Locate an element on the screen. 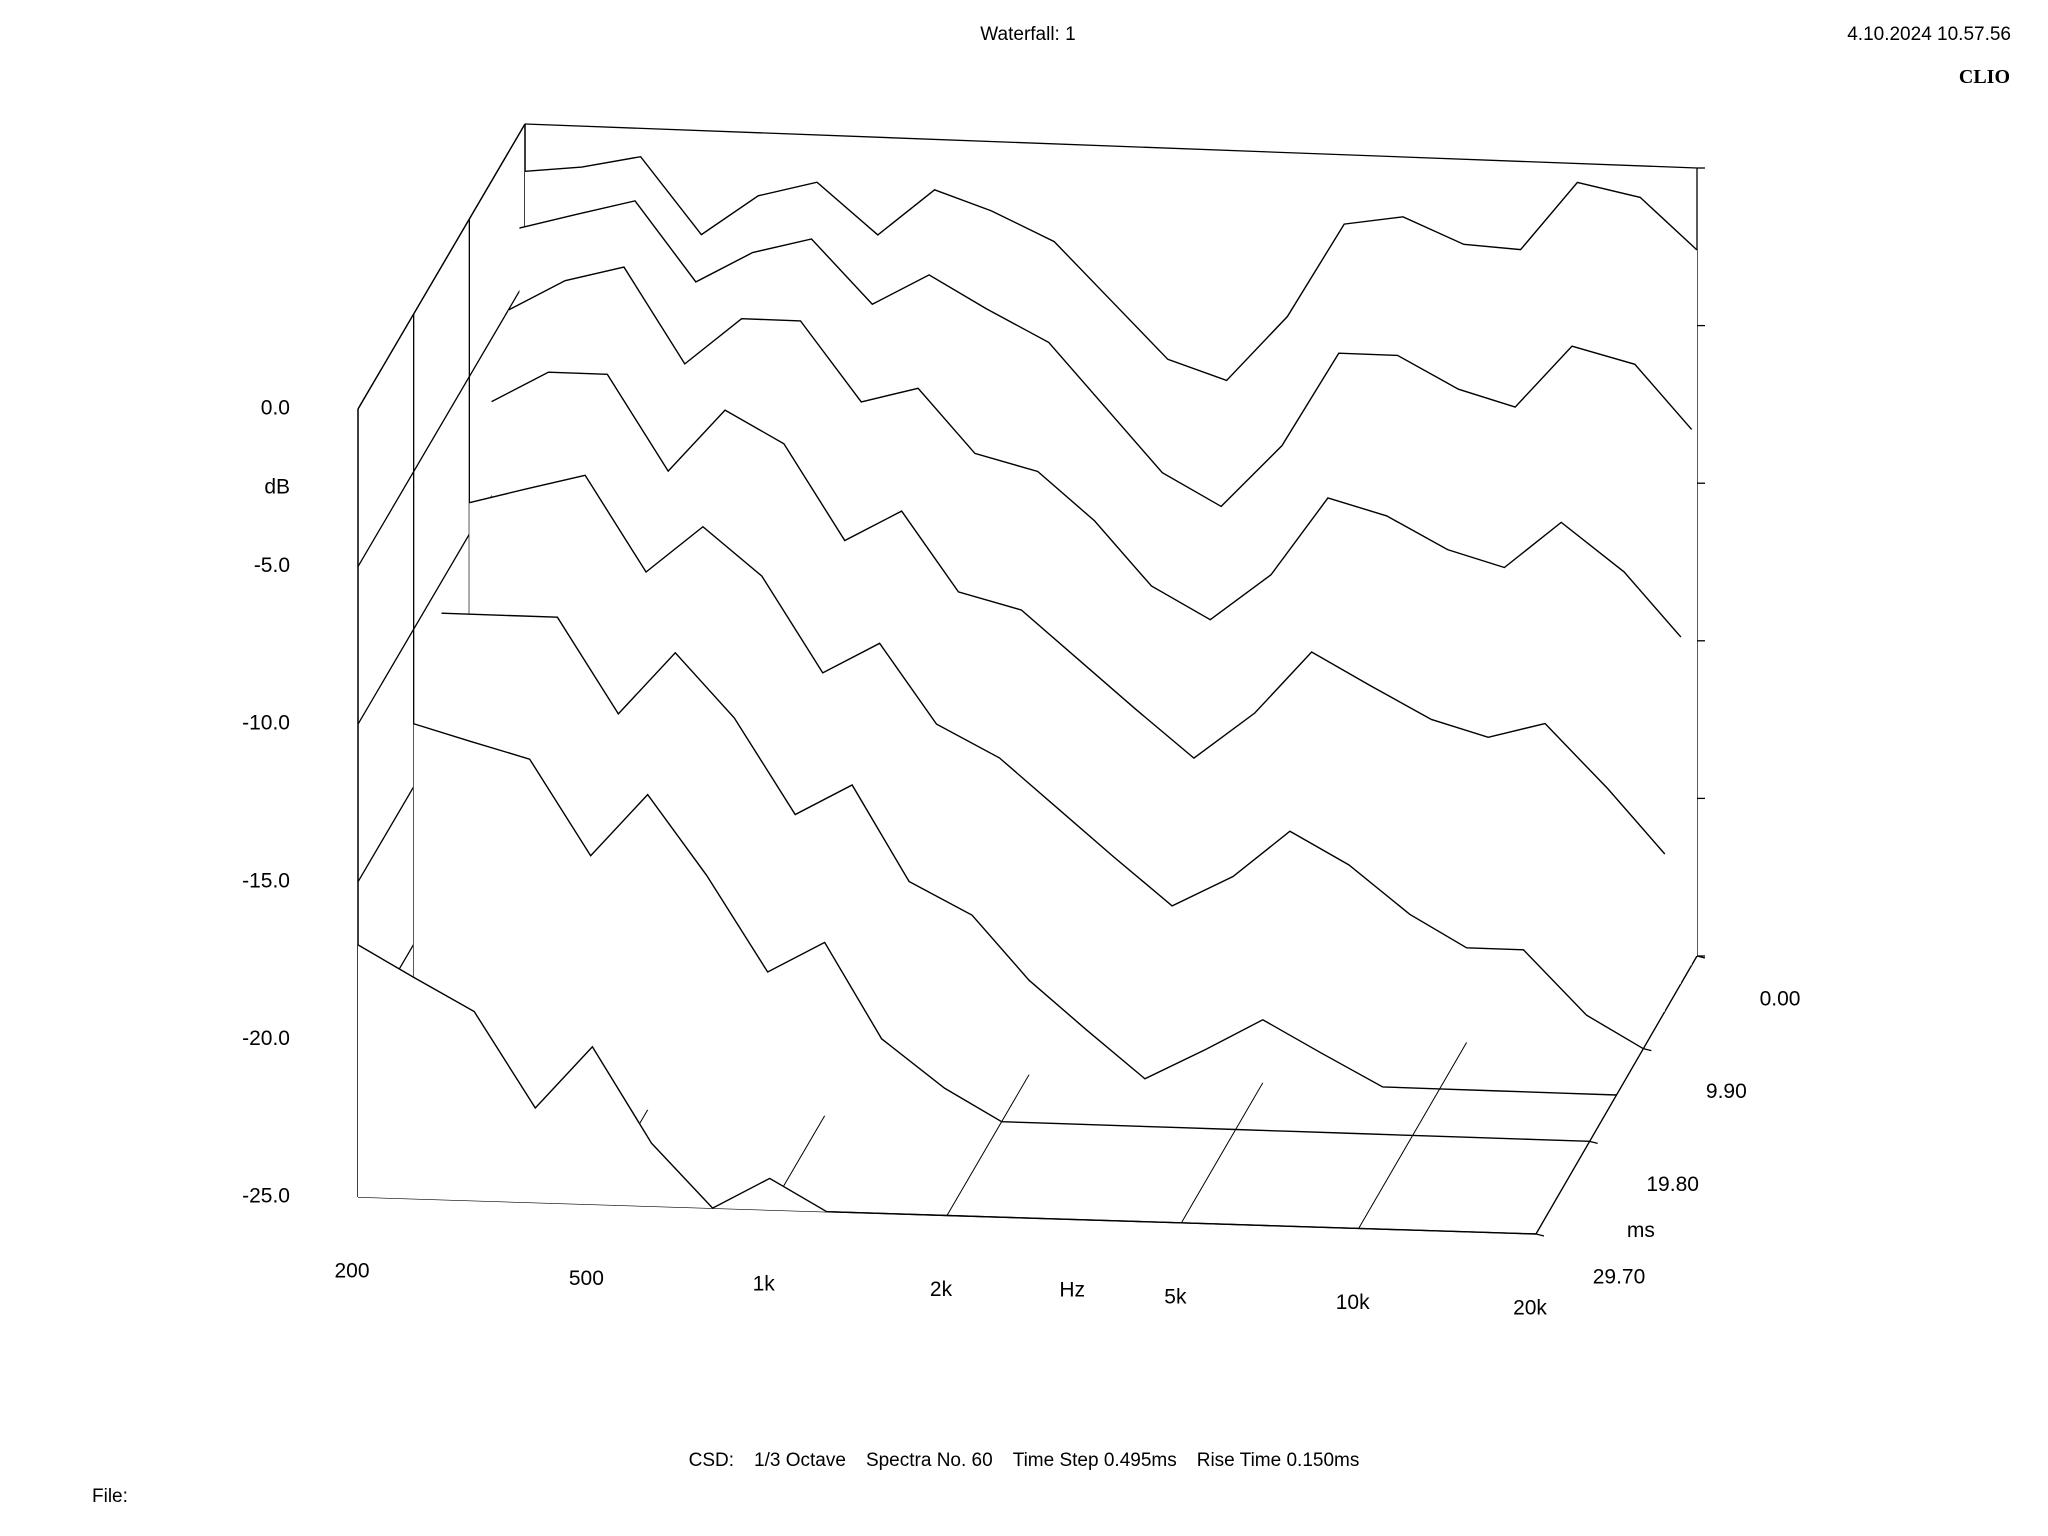  x-tick-label: 2k is located at coordinates (941, 1289).